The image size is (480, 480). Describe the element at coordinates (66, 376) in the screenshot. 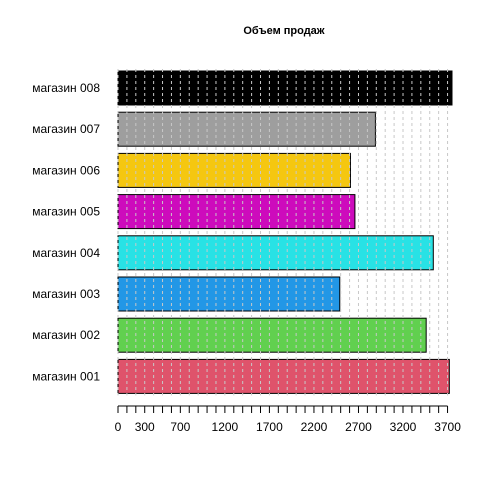

I see `category-label: магазин 001` at that location.